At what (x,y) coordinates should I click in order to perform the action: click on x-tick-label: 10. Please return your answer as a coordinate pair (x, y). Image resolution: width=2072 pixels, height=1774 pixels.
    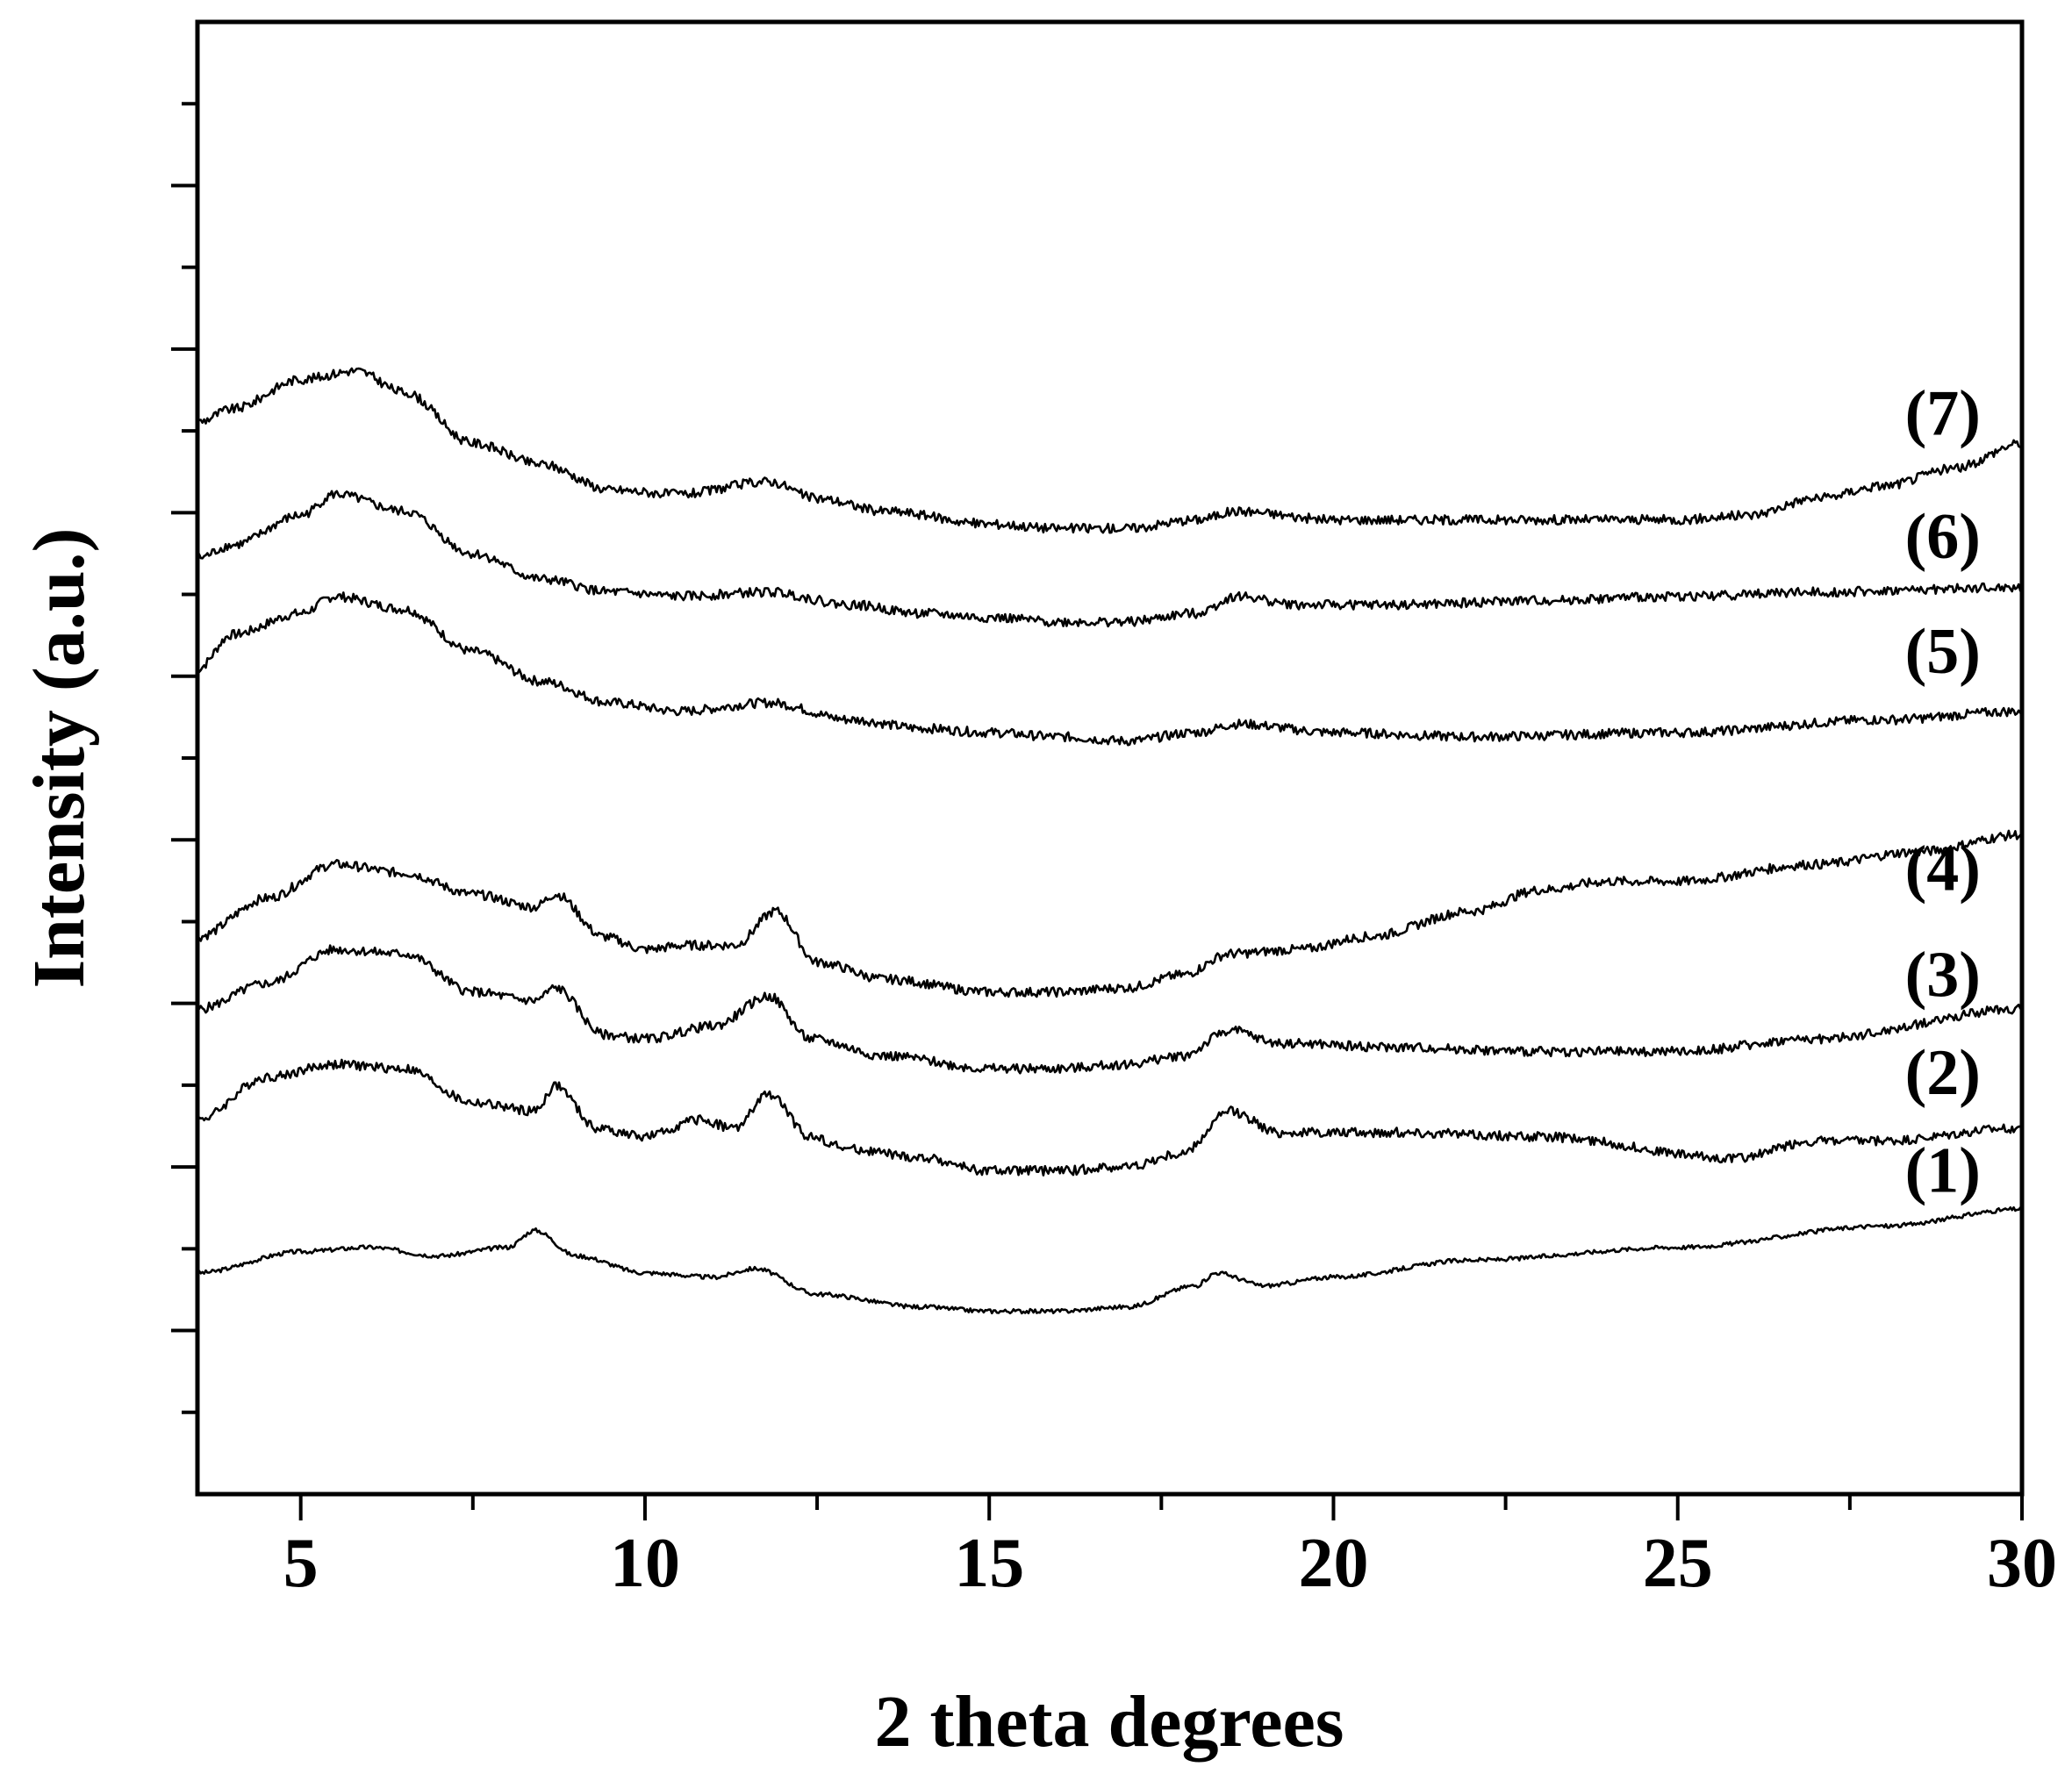
    Looking at the image, I should click on (645, 1563).